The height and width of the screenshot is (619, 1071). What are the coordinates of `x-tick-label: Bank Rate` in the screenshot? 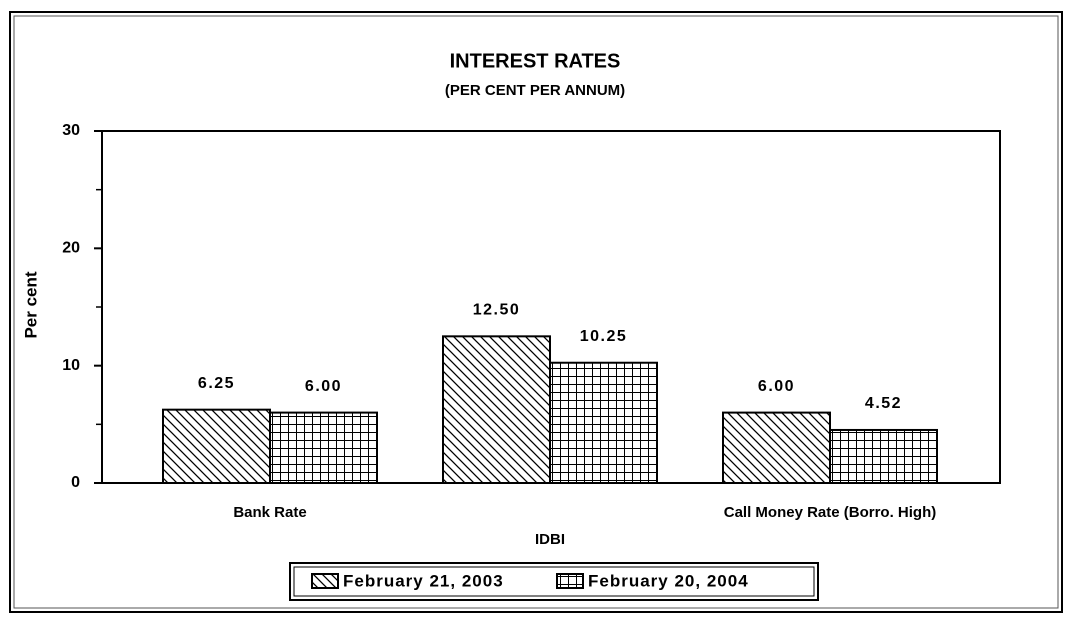 It's located at (269, 512).